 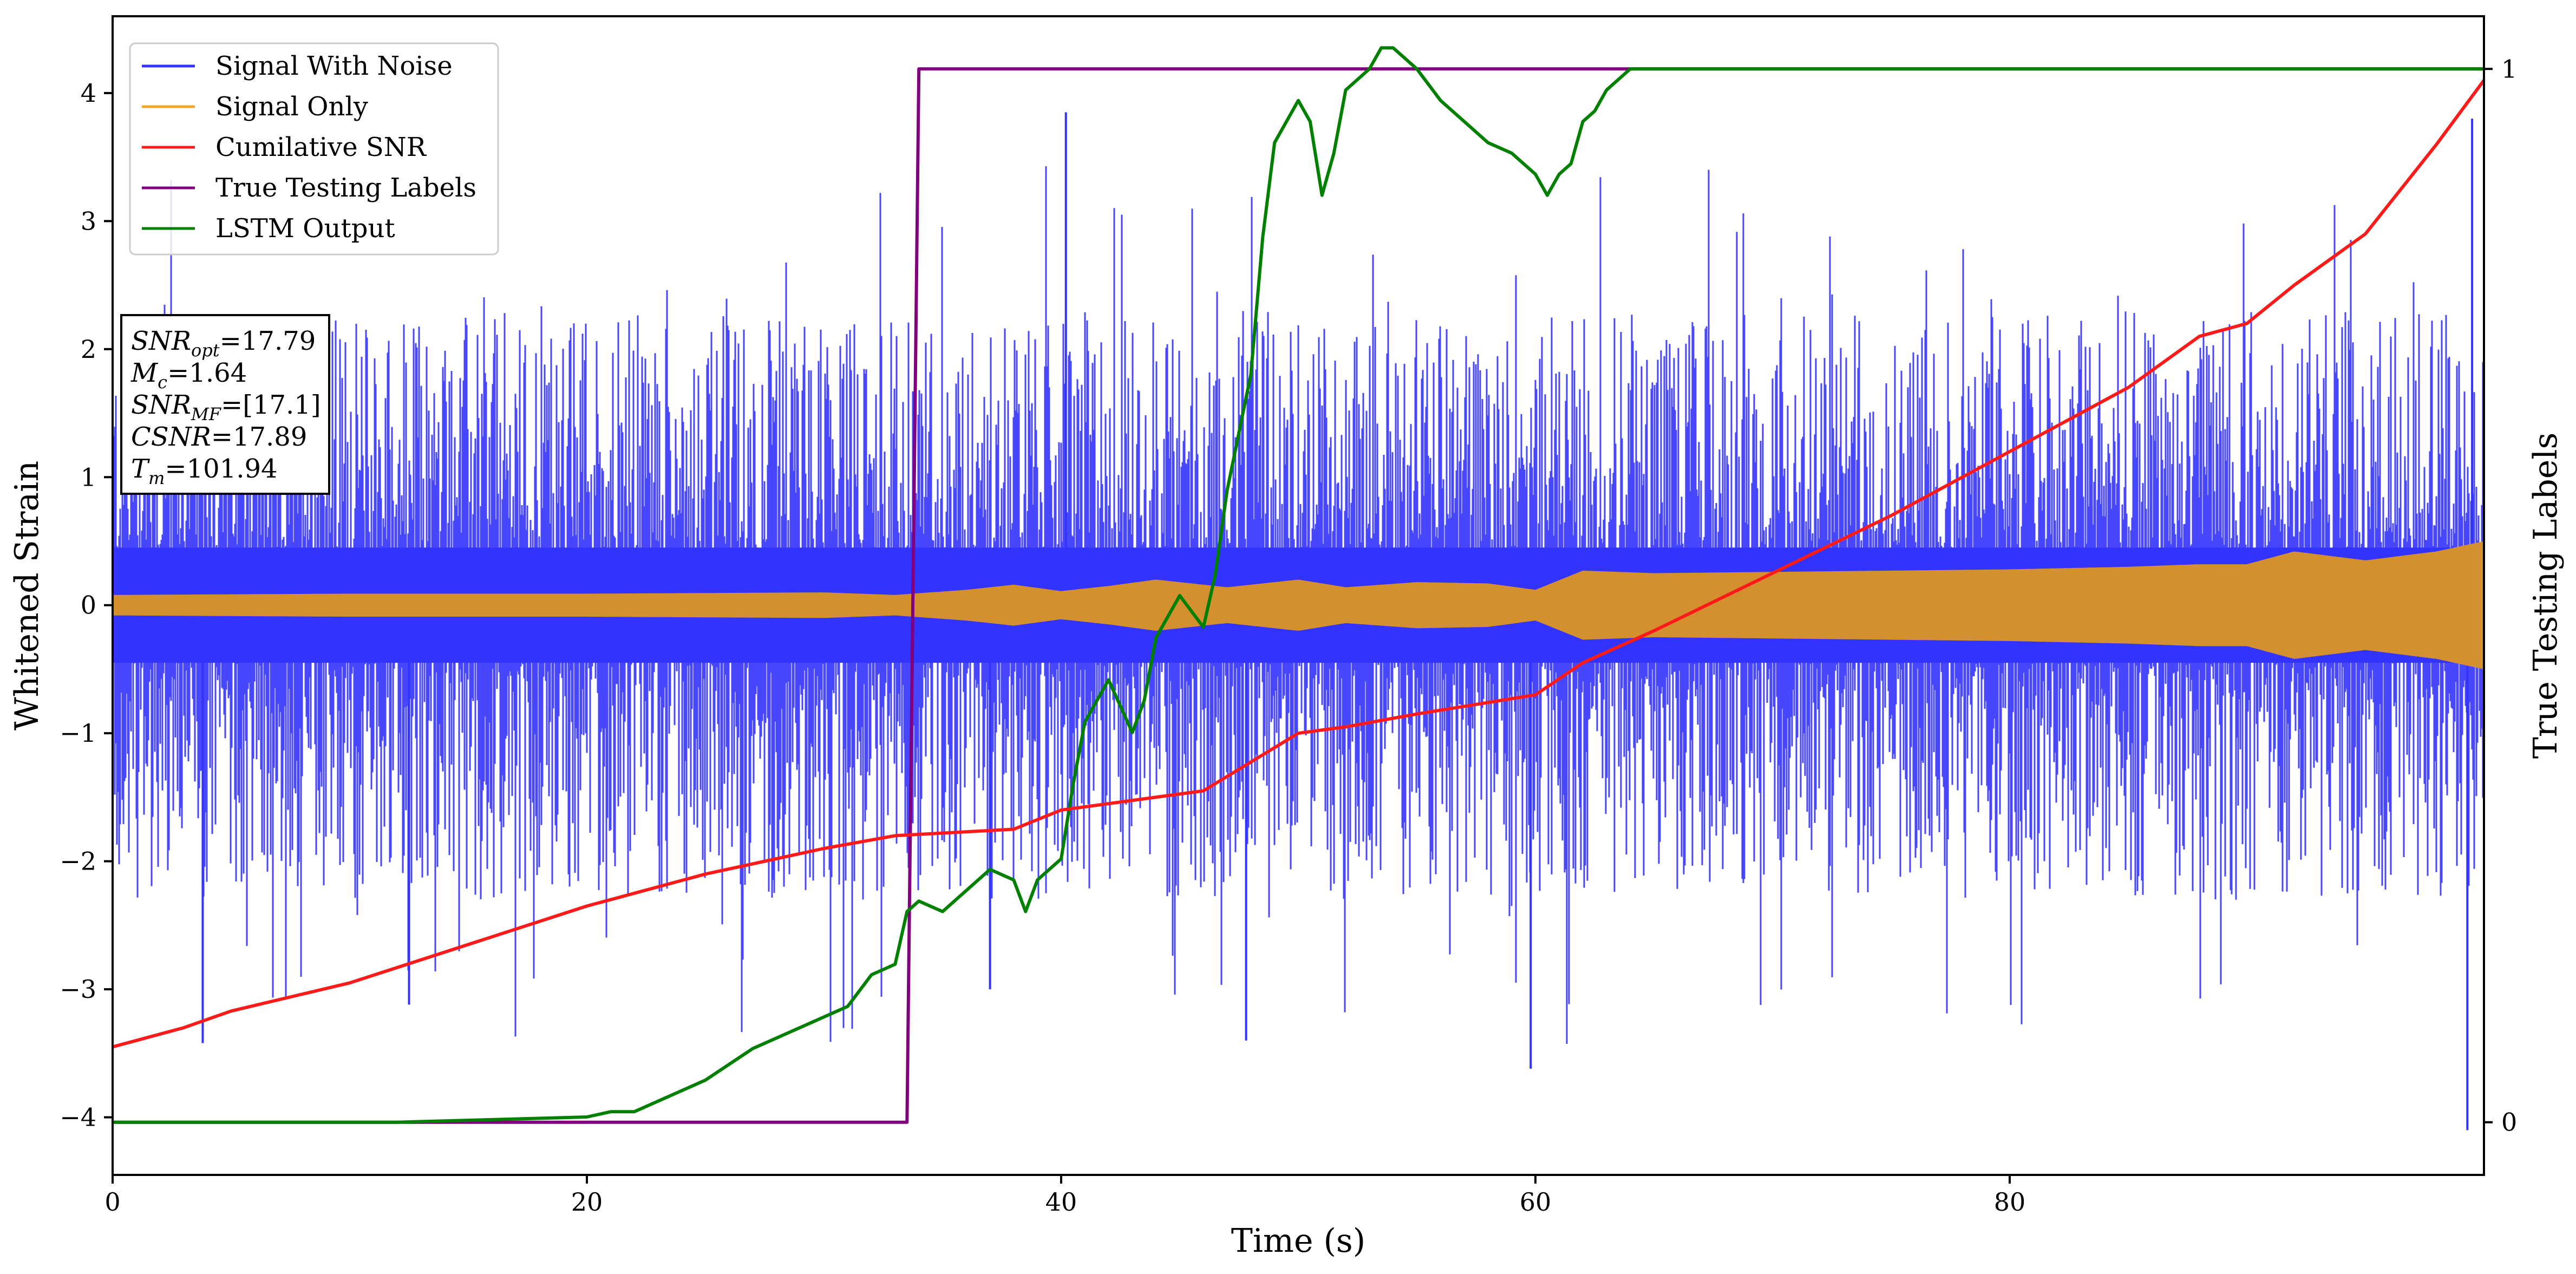 I want to click on y-tick-label: 1, so click(x=88, y=477).